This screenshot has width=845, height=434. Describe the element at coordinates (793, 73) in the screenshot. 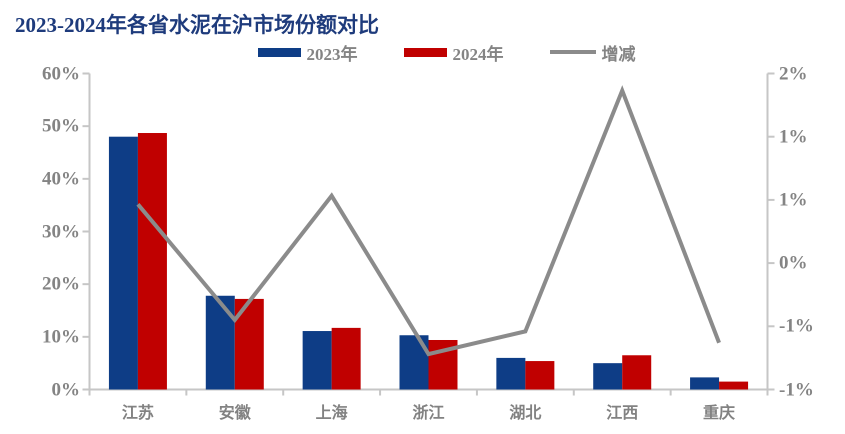

I see `right-axis-tick-label: 2%` at that location.